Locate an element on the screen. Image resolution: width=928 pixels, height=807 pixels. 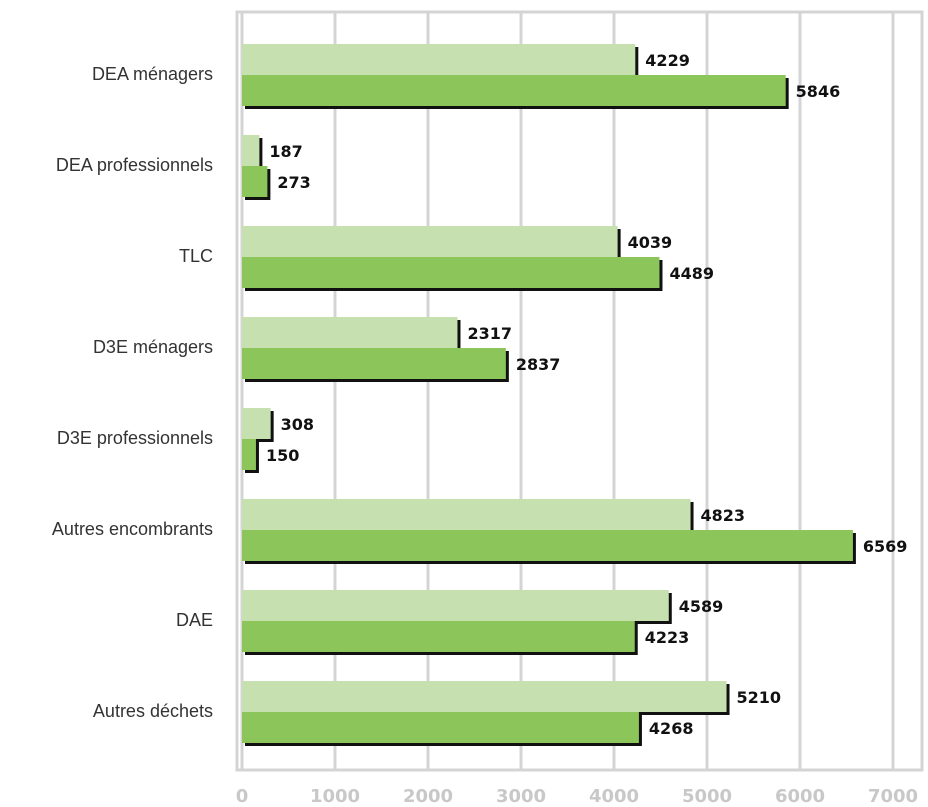
y-tick-label: TLC is located at coordinates (196, 256).